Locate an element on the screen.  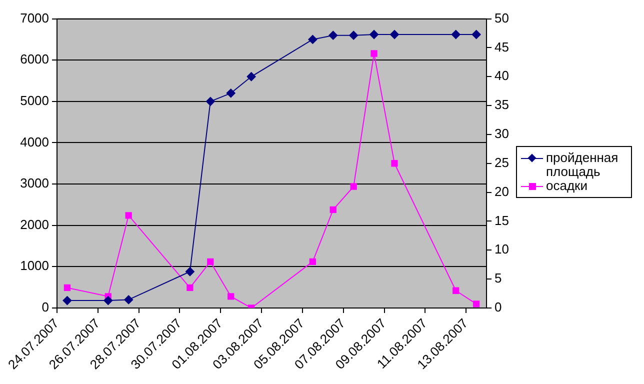
y-tick-label: 4000 is located at coordinates (35, 142).